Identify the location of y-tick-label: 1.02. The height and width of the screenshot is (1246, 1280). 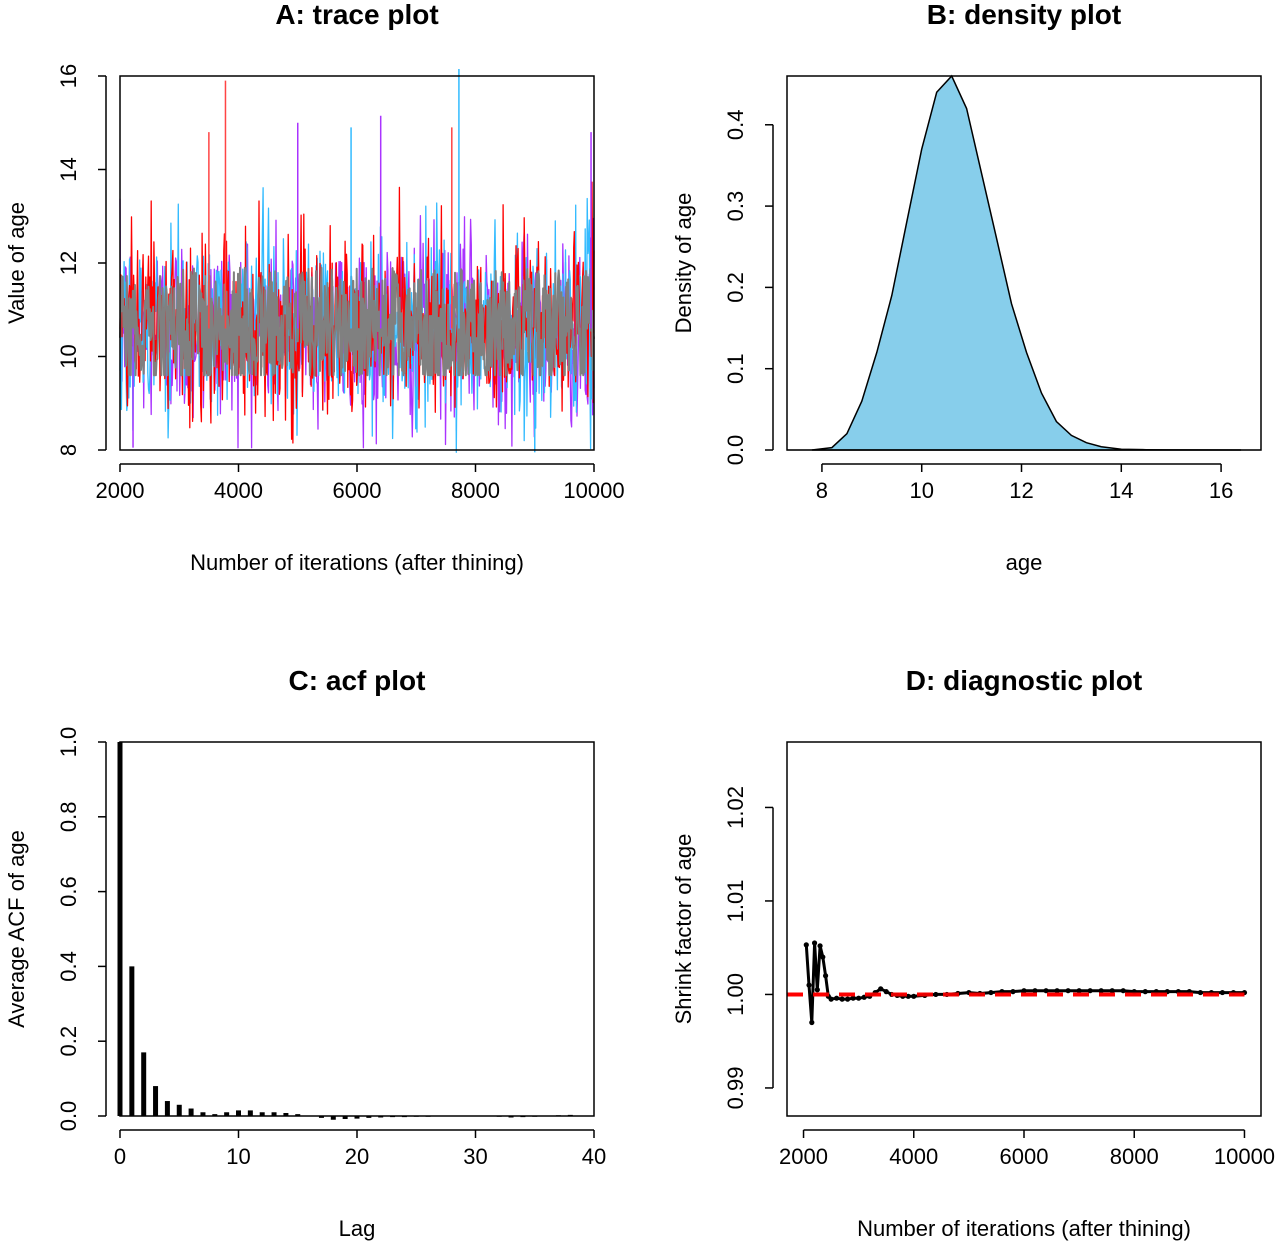
(735, 807).